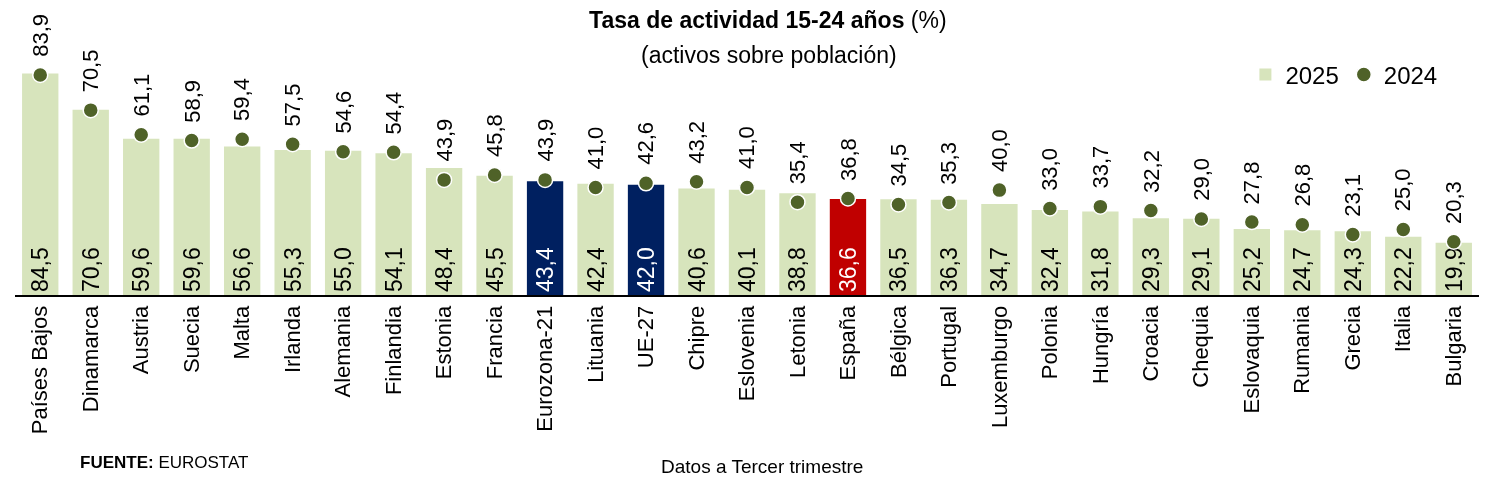  Describe the element at coordinates (164, 462) in the screenshot. I see `source-note: FUENTE: EUROSTAT` at that location.